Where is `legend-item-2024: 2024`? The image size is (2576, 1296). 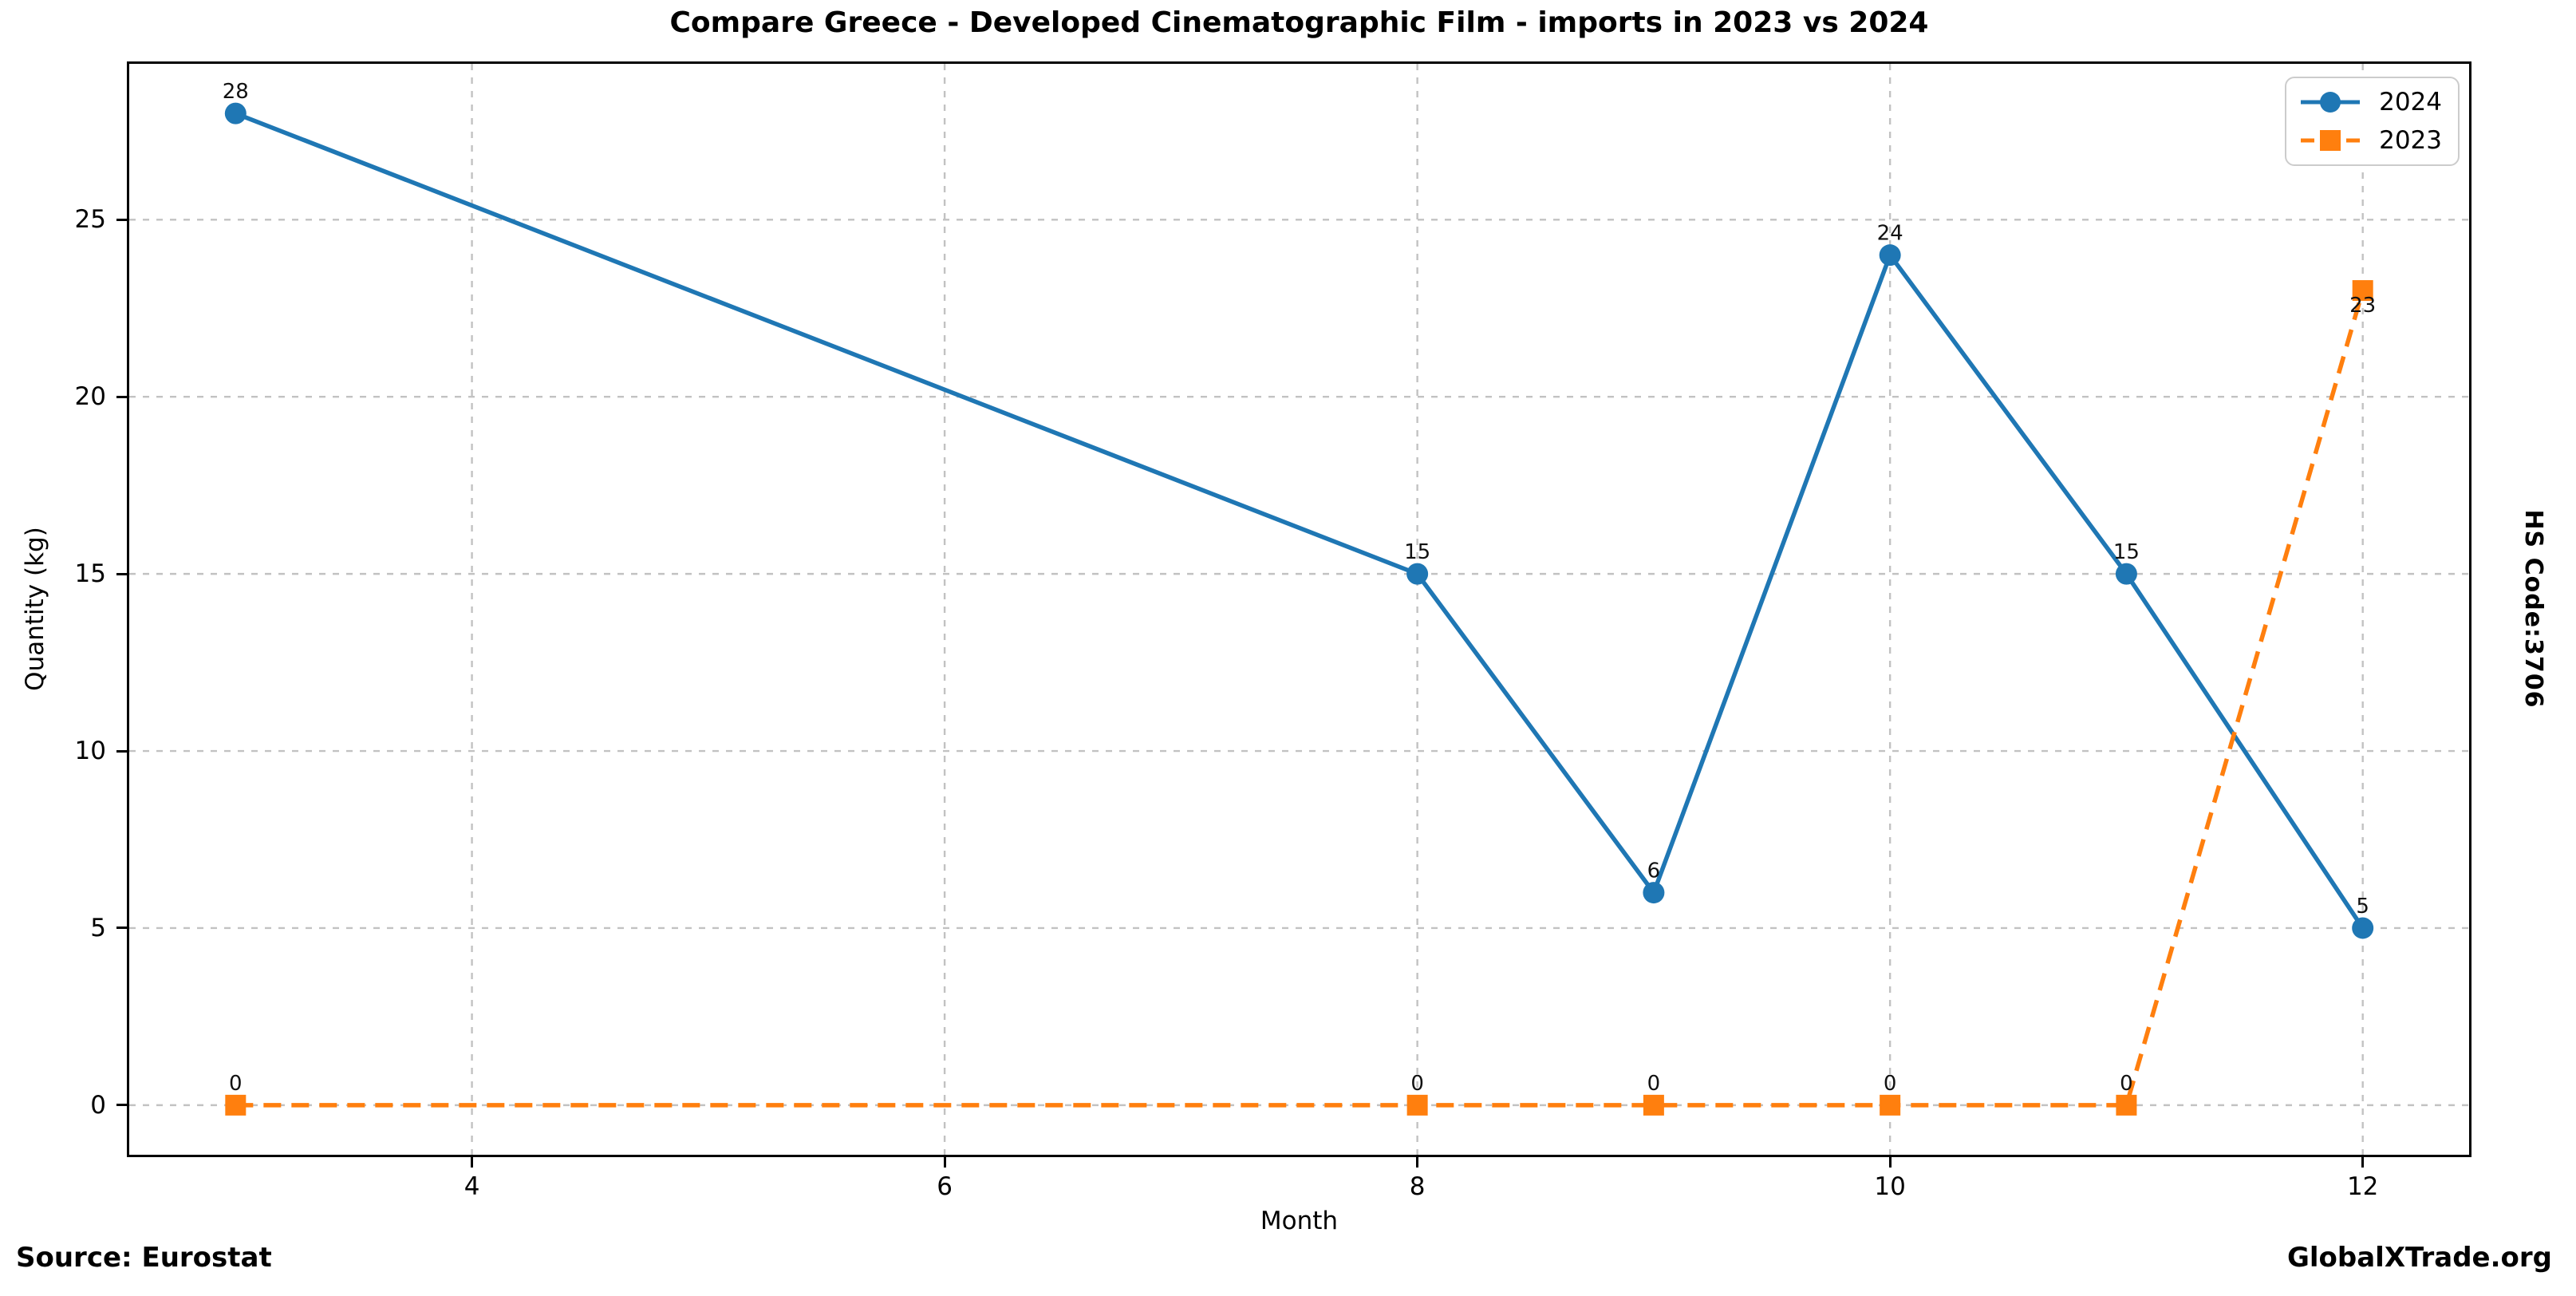 legend-item-2024: 2024 is located at coordinates (2370, 103).